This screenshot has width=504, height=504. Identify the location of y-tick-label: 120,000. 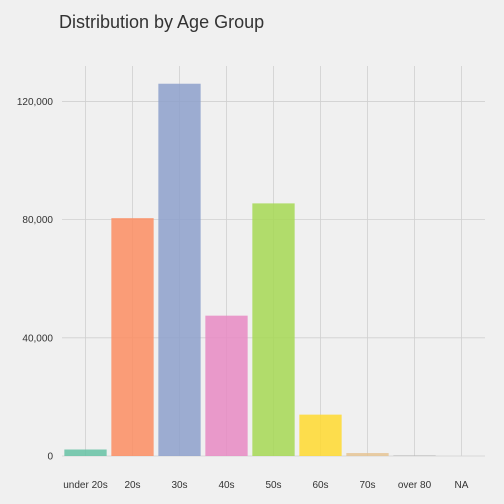
(35, 102).